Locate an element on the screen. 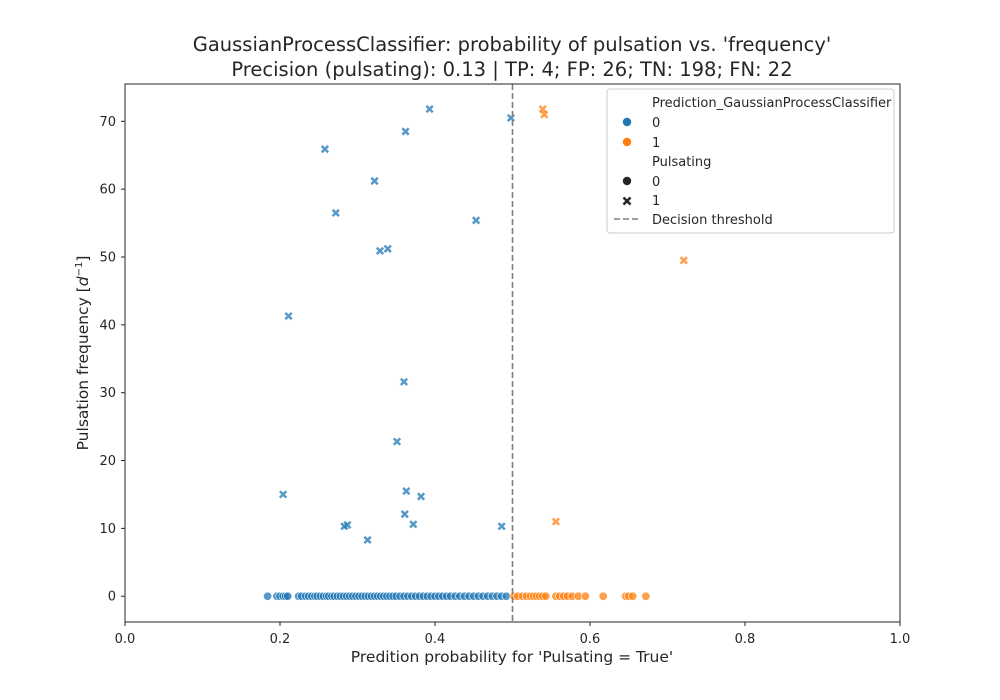 Image resolution: width=1000 pixels, height=700 pixels. y-axis-label-exponent: −1 is located at coordinates (79, 269).